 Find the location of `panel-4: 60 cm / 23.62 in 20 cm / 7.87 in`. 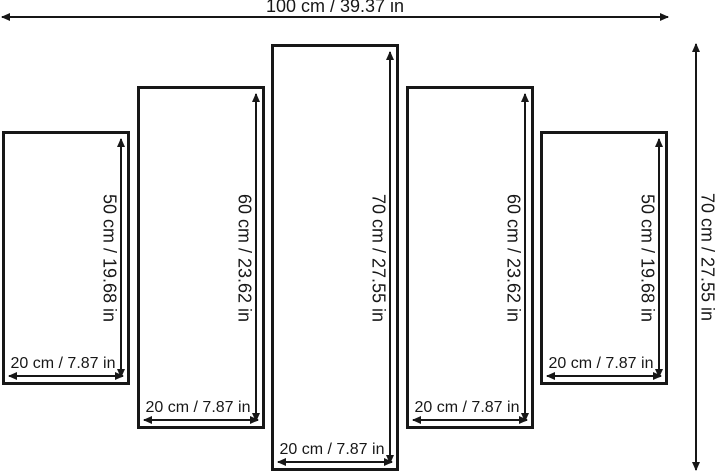

panel-4: 60 cm / 23.62 in 20 cm / 7.87 in is located at coordinates (470, 257).